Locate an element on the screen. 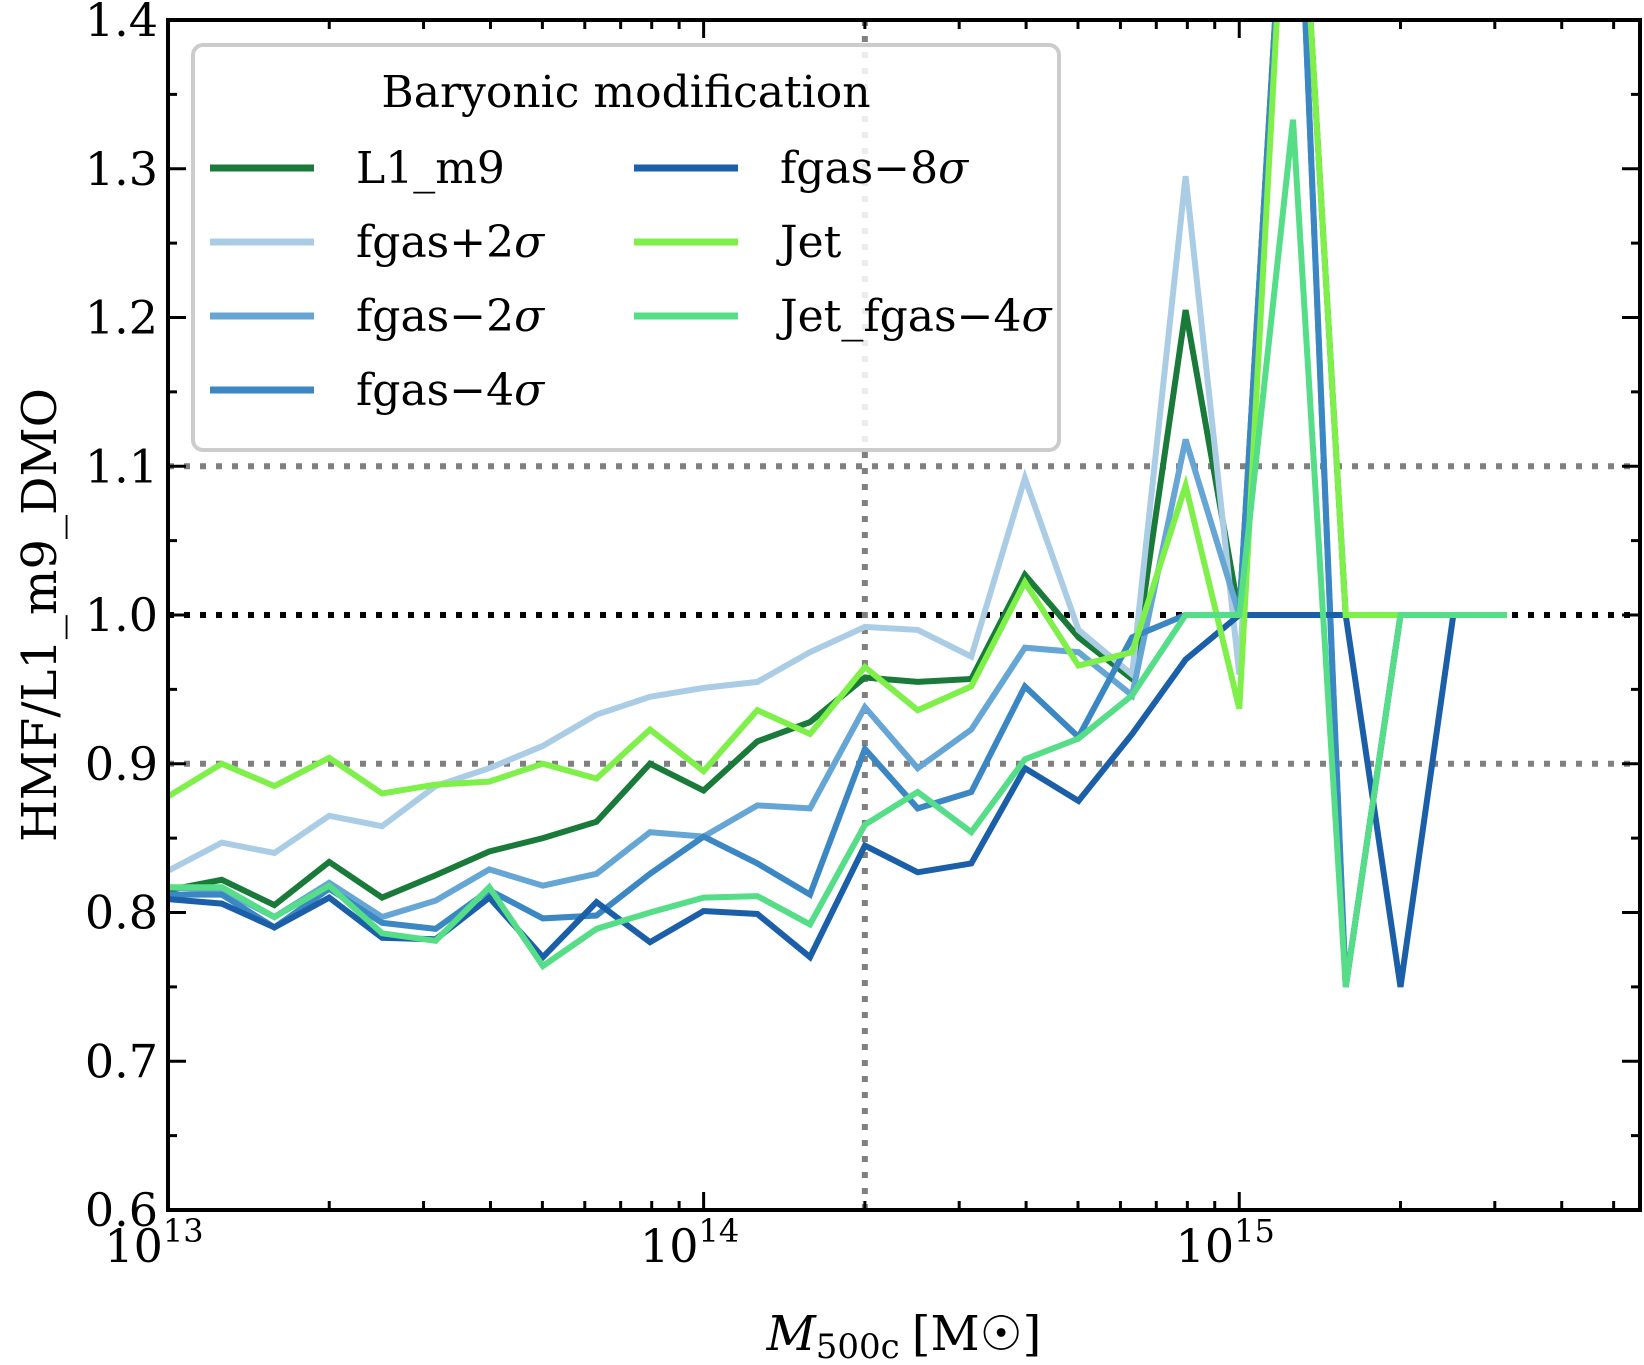 Image resolution: width=1644 pixels, height=1365 pixels. legend-label: Jet_fgas−4σ is located at coordinates (914, 316).